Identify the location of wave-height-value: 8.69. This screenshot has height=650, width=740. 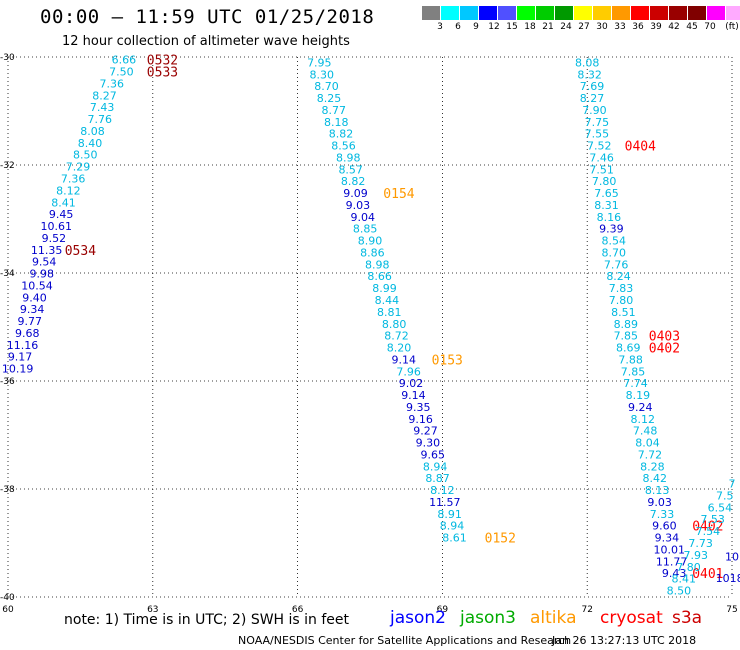
(628, 348).